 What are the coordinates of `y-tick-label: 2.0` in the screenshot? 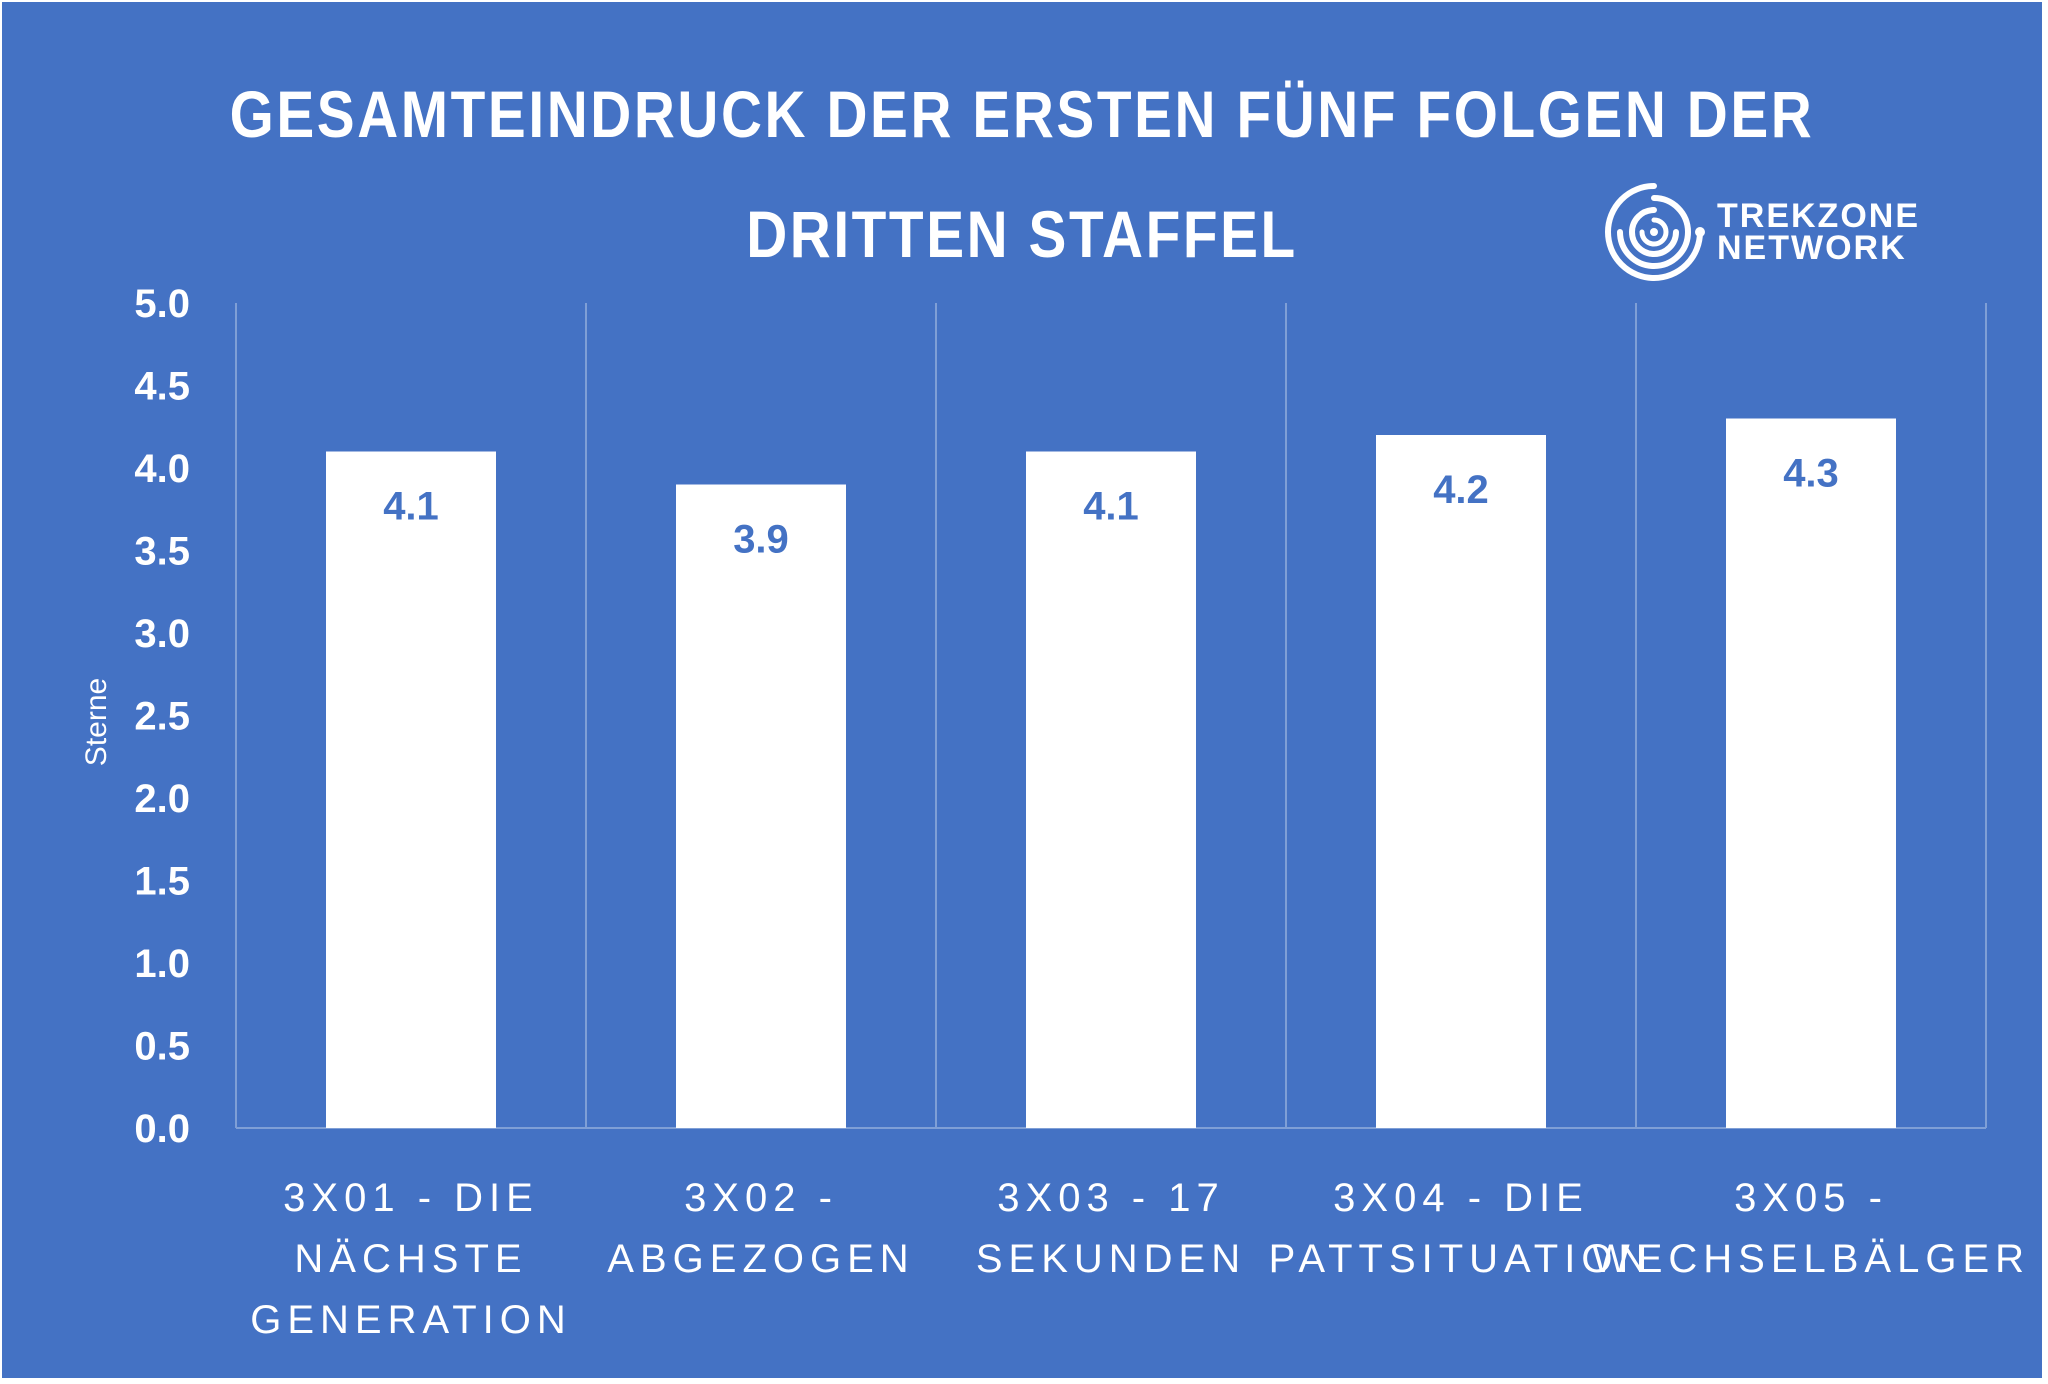 It's located at (162, 799).